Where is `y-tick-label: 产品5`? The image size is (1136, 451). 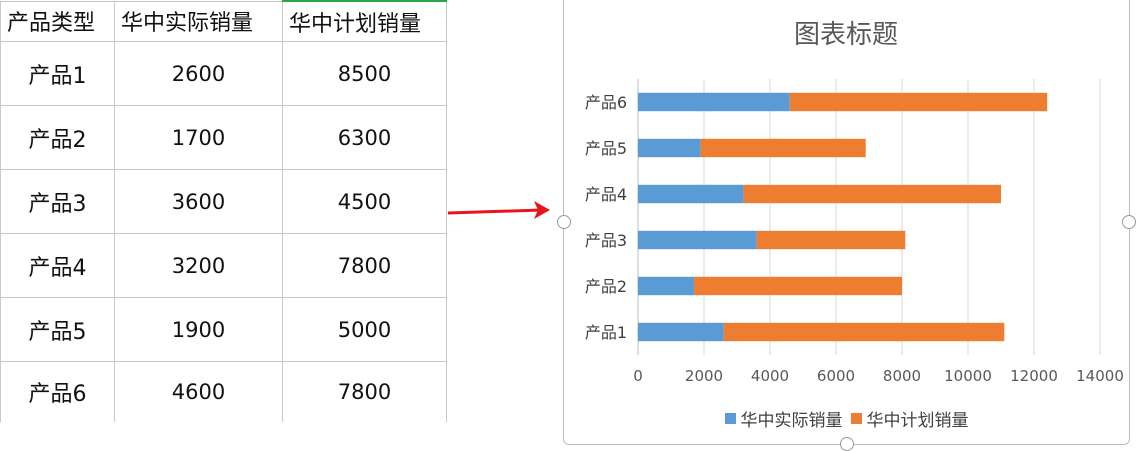 y-tick-label: 产品5 is located at coordinates (606, 148).